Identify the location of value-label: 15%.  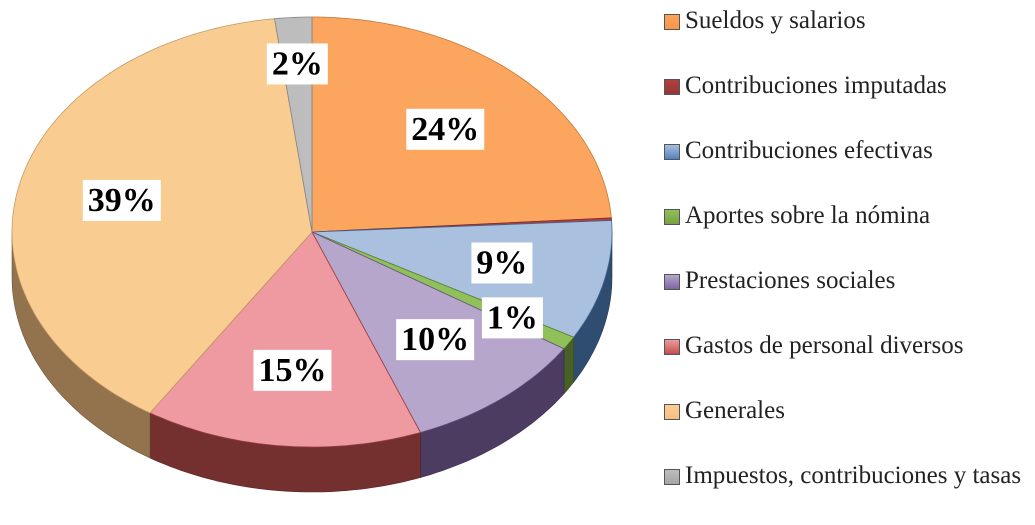
(292, 370).